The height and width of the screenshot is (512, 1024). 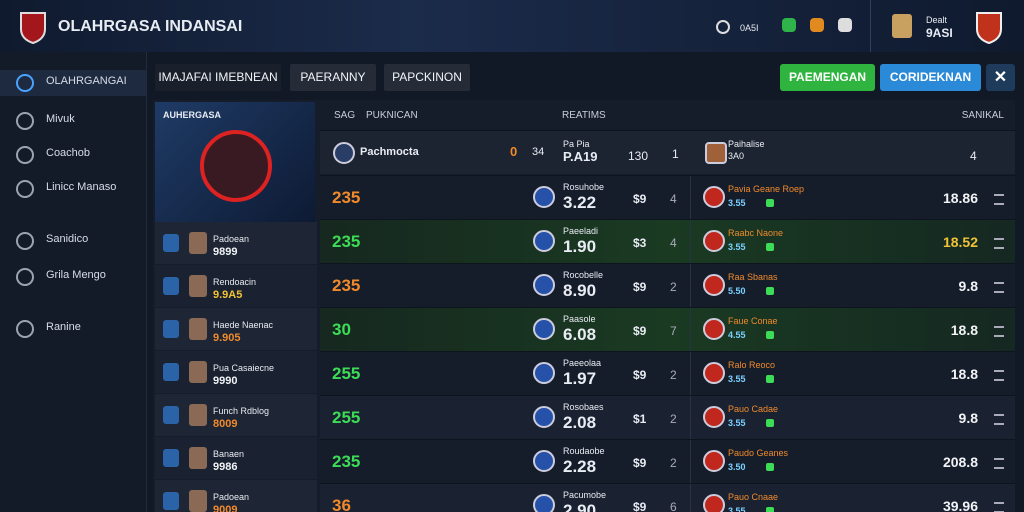 I want to click on match-row: 235 Roudaobe 2.28 $9 2 Paudo Geanes 3.50 208.8, so click(x=667, y=461).